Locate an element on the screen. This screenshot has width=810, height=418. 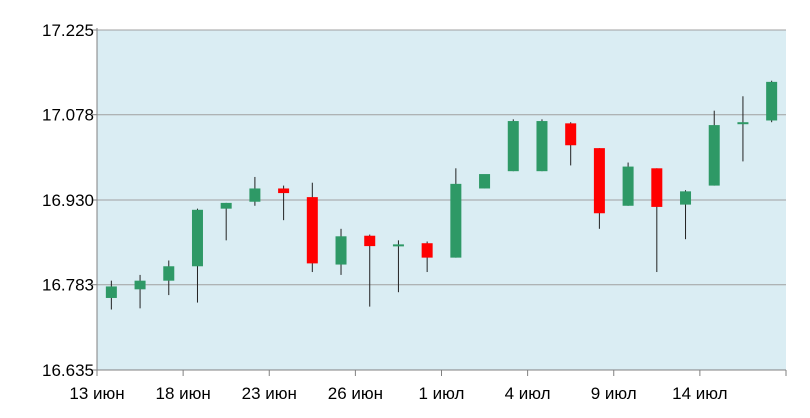
x-tick-label: 18 июн is located at coordinates (182, 393).